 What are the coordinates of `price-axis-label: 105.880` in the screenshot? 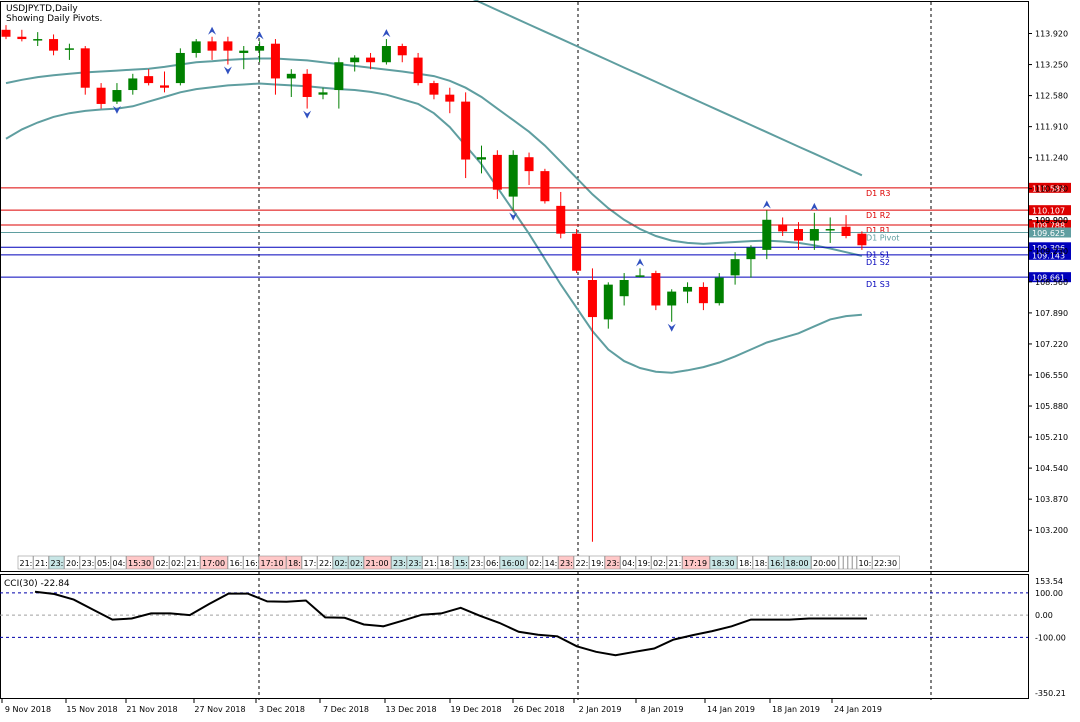 It's located at (1051, 406).